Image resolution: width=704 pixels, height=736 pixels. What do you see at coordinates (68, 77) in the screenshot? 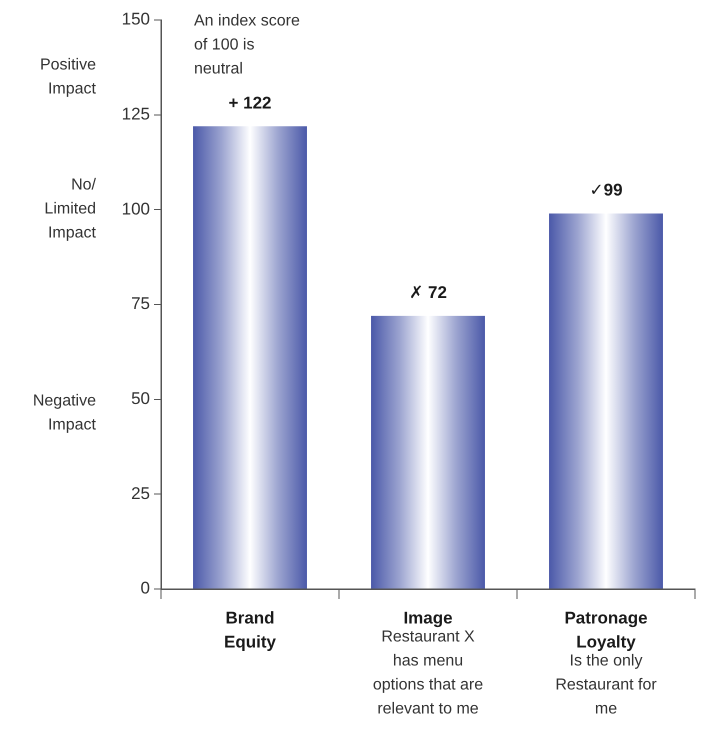
I see `text: Positive Impact` at bounding box center [68, 77].